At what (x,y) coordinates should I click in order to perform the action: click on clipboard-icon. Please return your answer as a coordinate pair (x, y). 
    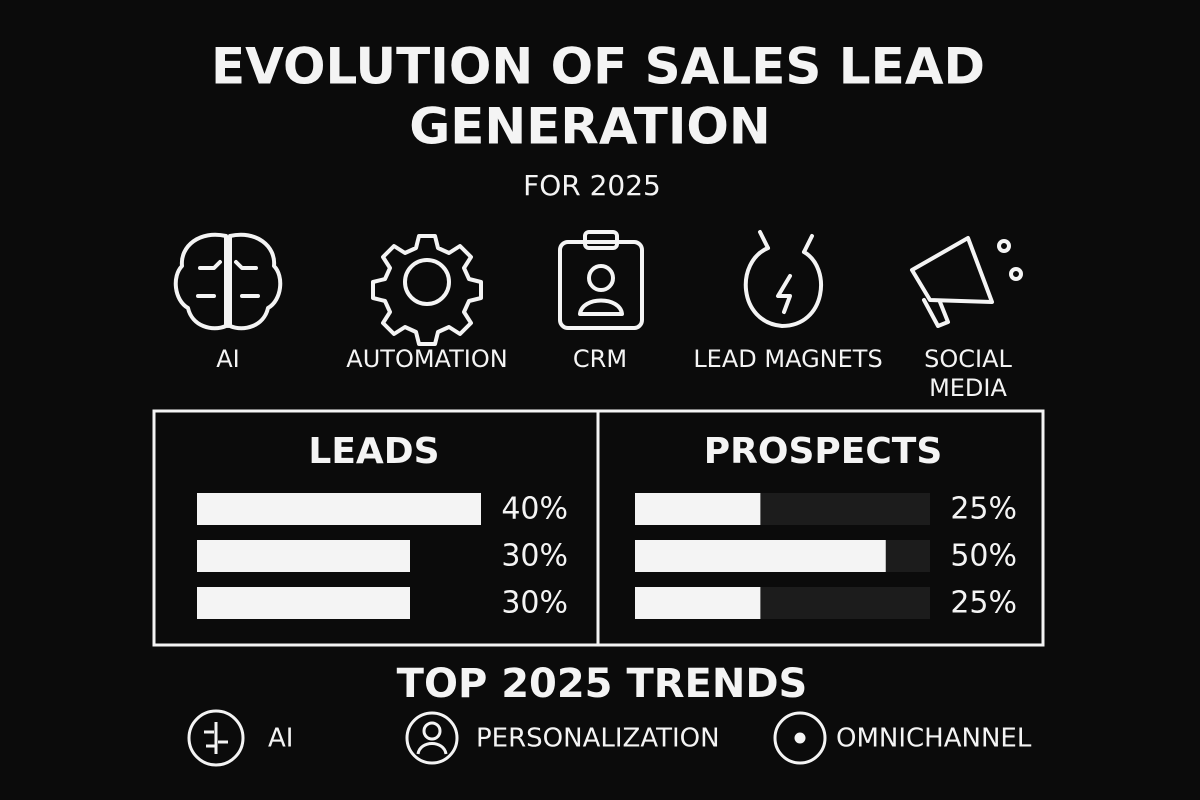
    Looking at the image, I should click on (601, 280).